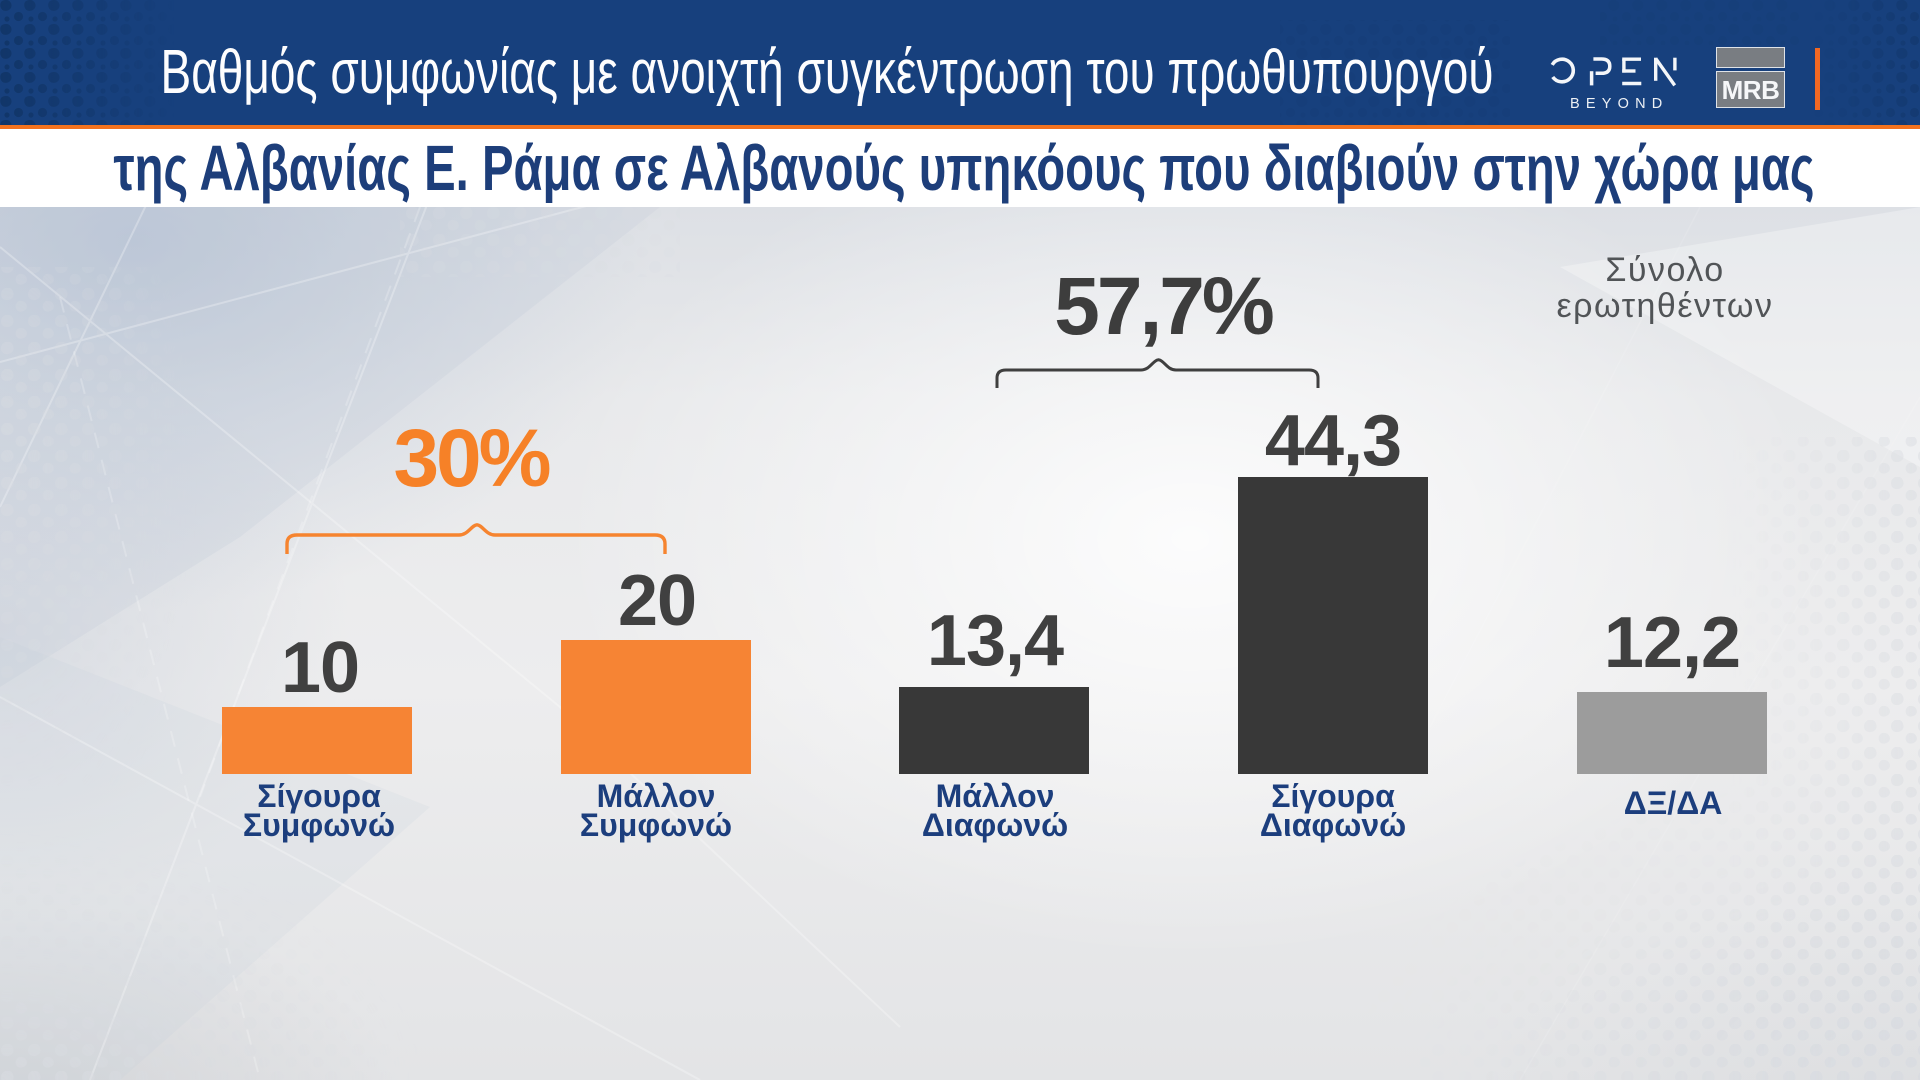 The image size is (1920, 1080). Describe the element at coordinates (1619, 104) in the screenshot. I see `svg-text: BEYOND` at that location.